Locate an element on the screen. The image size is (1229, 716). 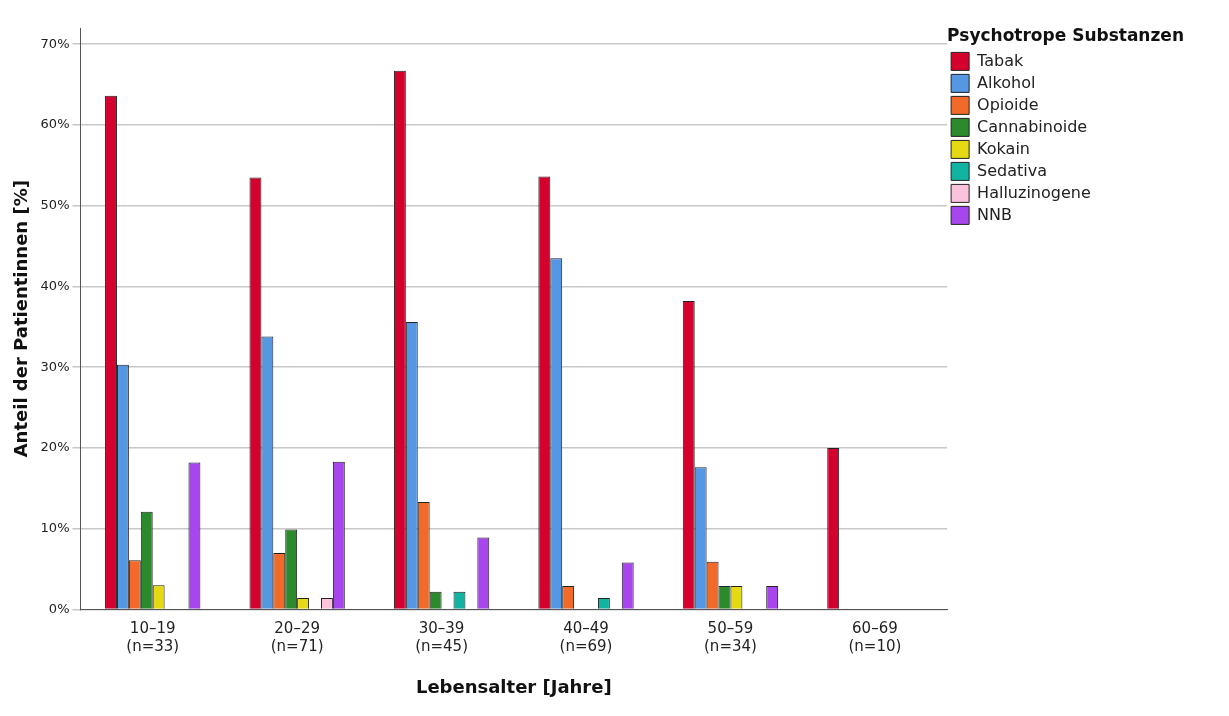
legend-label: Kokain is located at coordinates (1003, 148).